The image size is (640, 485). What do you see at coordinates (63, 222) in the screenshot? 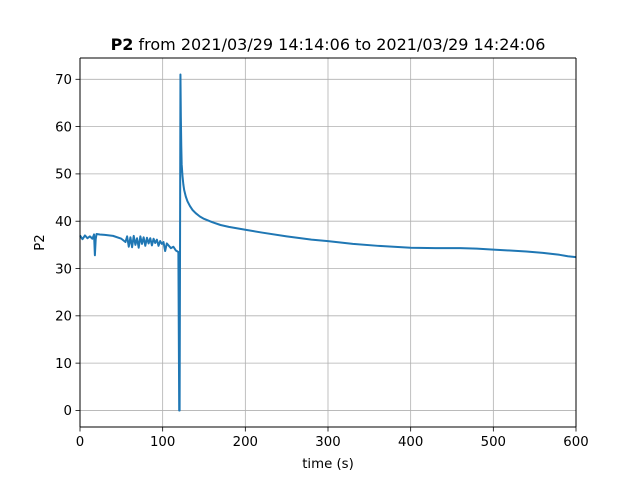
I see `y-tick-label: 40` at bounding box center [63, 222].